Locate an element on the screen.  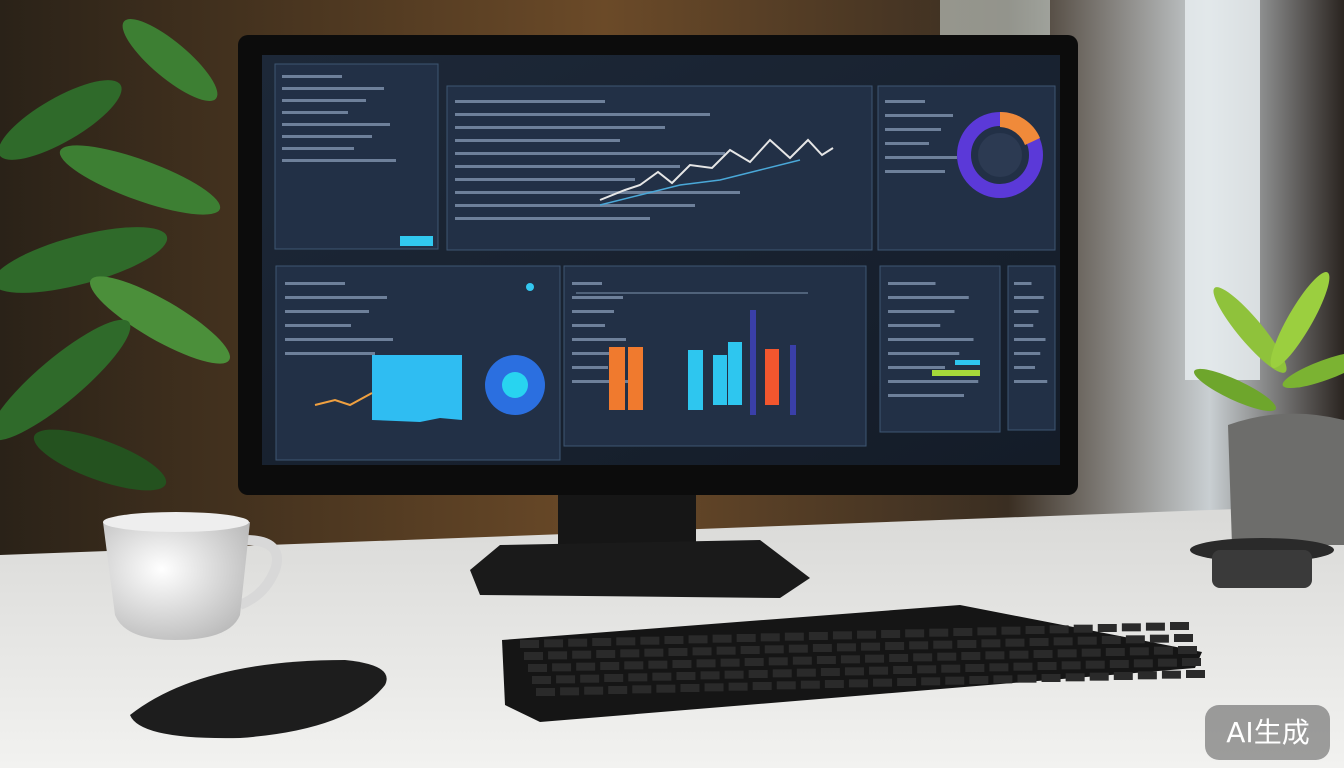
keyboard-keys is located at coordinates (862, 659).